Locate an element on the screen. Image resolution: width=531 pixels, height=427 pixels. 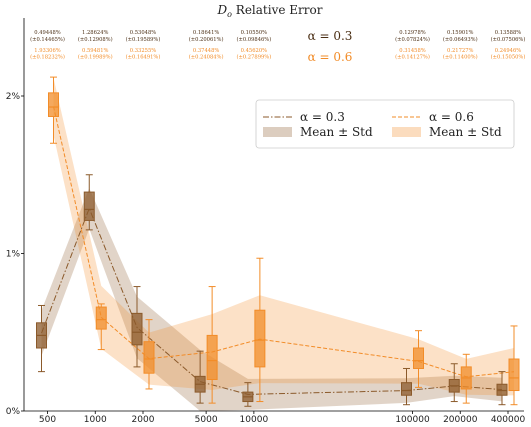
annot-mean-1-2: 0.33255% is located at coordinates (143, 51).